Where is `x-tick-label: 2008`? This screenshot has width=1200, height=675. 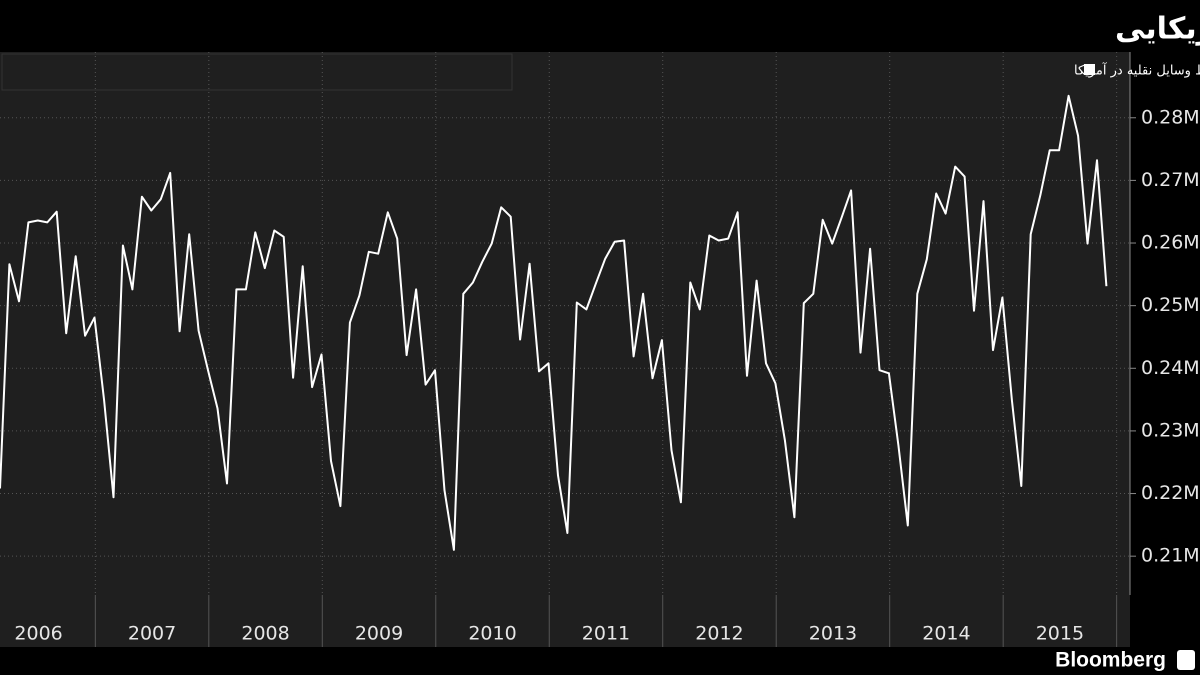 x-tick-label: 2008 is located at coordinates (265, 634).